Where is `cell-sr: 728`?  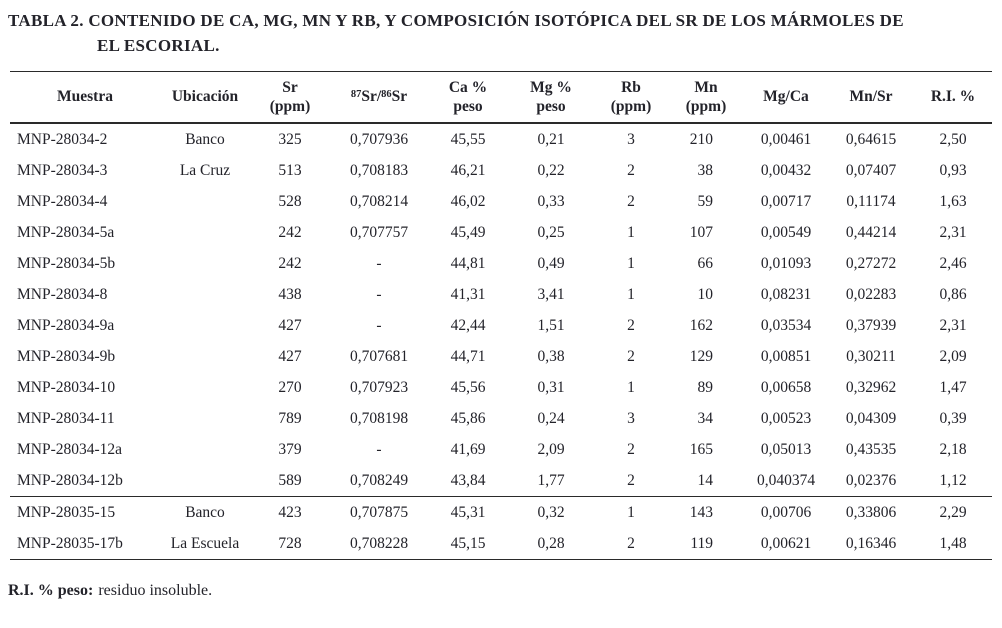 cell-sr: 728 is located at coordinates (290, 543).